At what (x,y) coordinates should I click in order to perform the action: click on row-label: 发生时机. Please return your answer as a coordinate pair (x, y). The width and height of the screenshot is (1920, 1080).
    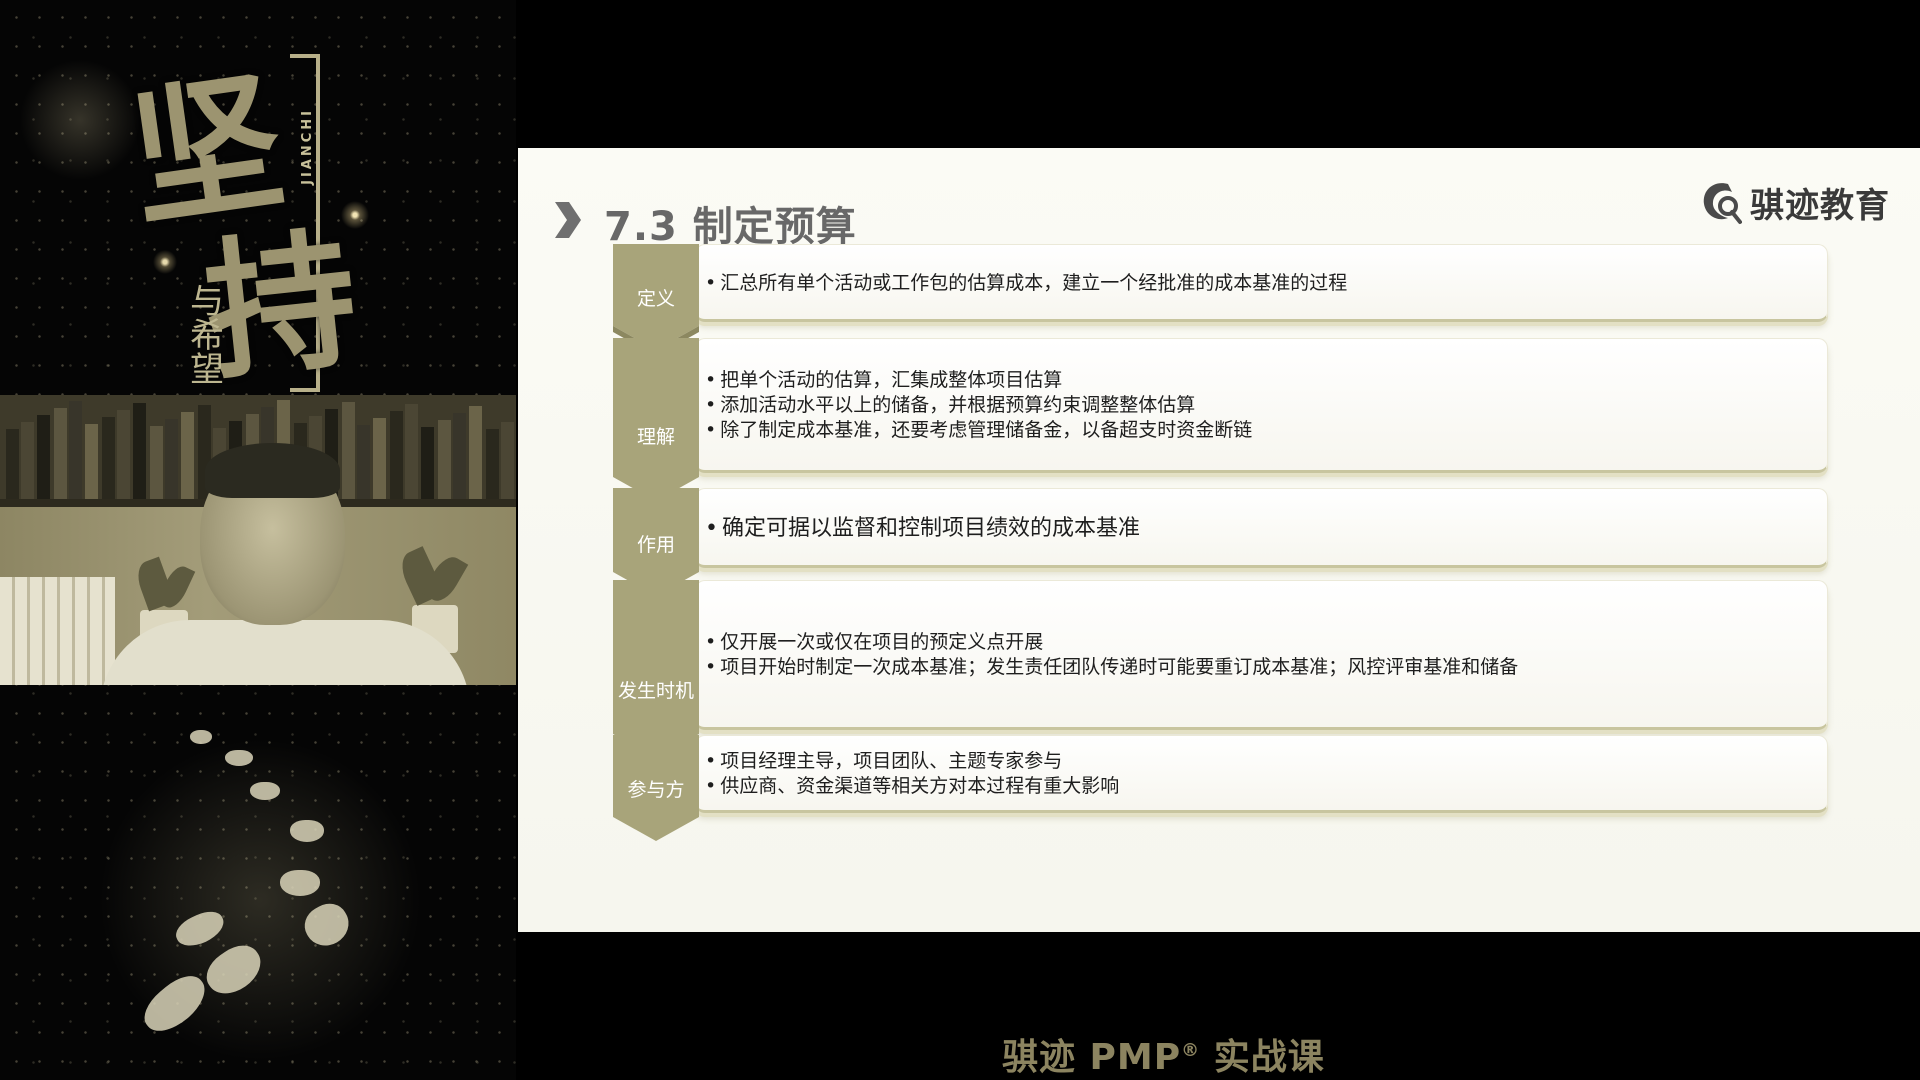
    Looking at the image, I should click on (655, 691).